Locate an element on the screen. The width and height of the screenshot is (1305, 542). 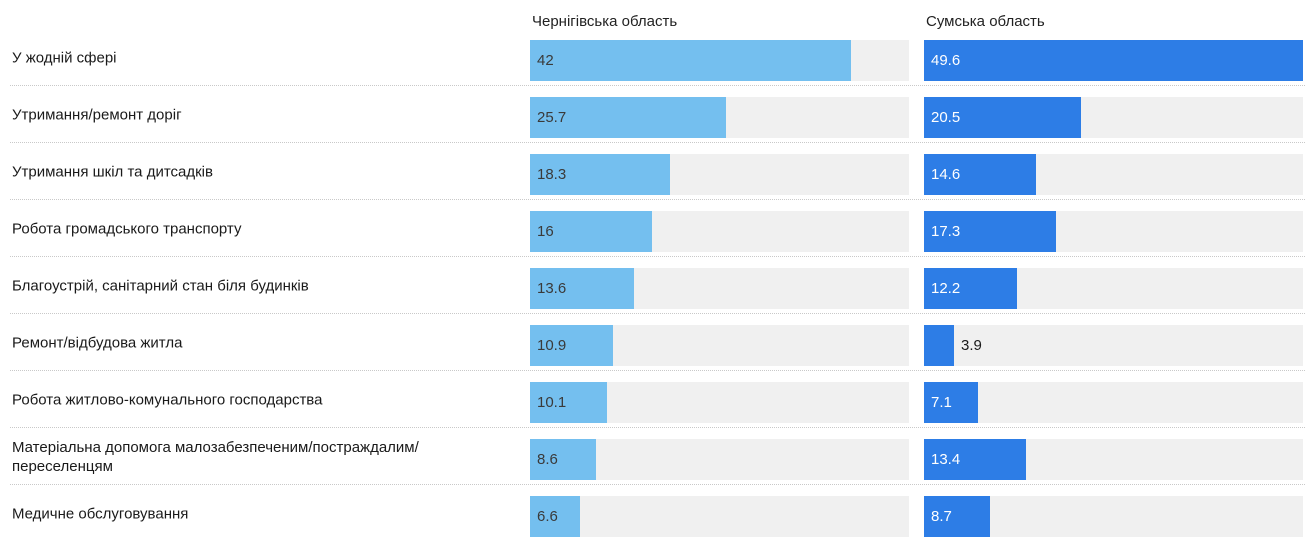
category-label: У жодній сфері is located at coordinates (64, 57).